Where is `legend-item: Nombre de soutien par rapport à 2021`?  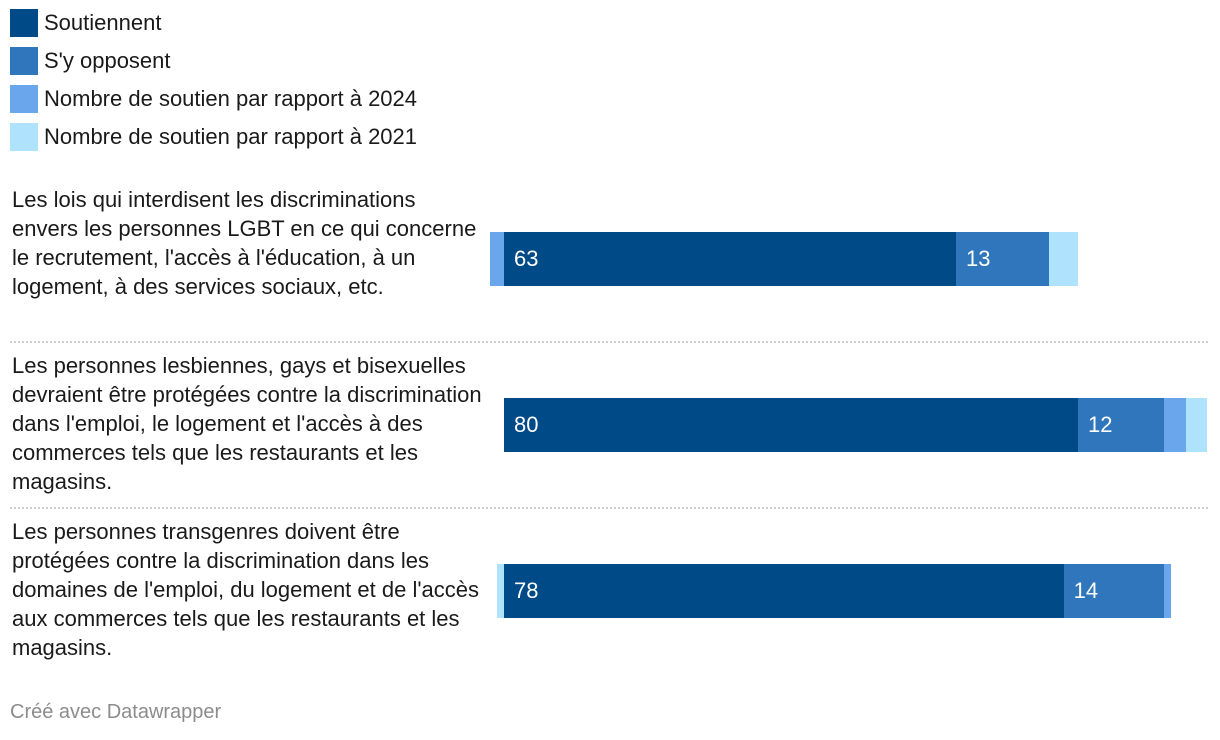
legend-item: Nombre de soutien par rapport à 2021 is located at coordinates (213, 137).